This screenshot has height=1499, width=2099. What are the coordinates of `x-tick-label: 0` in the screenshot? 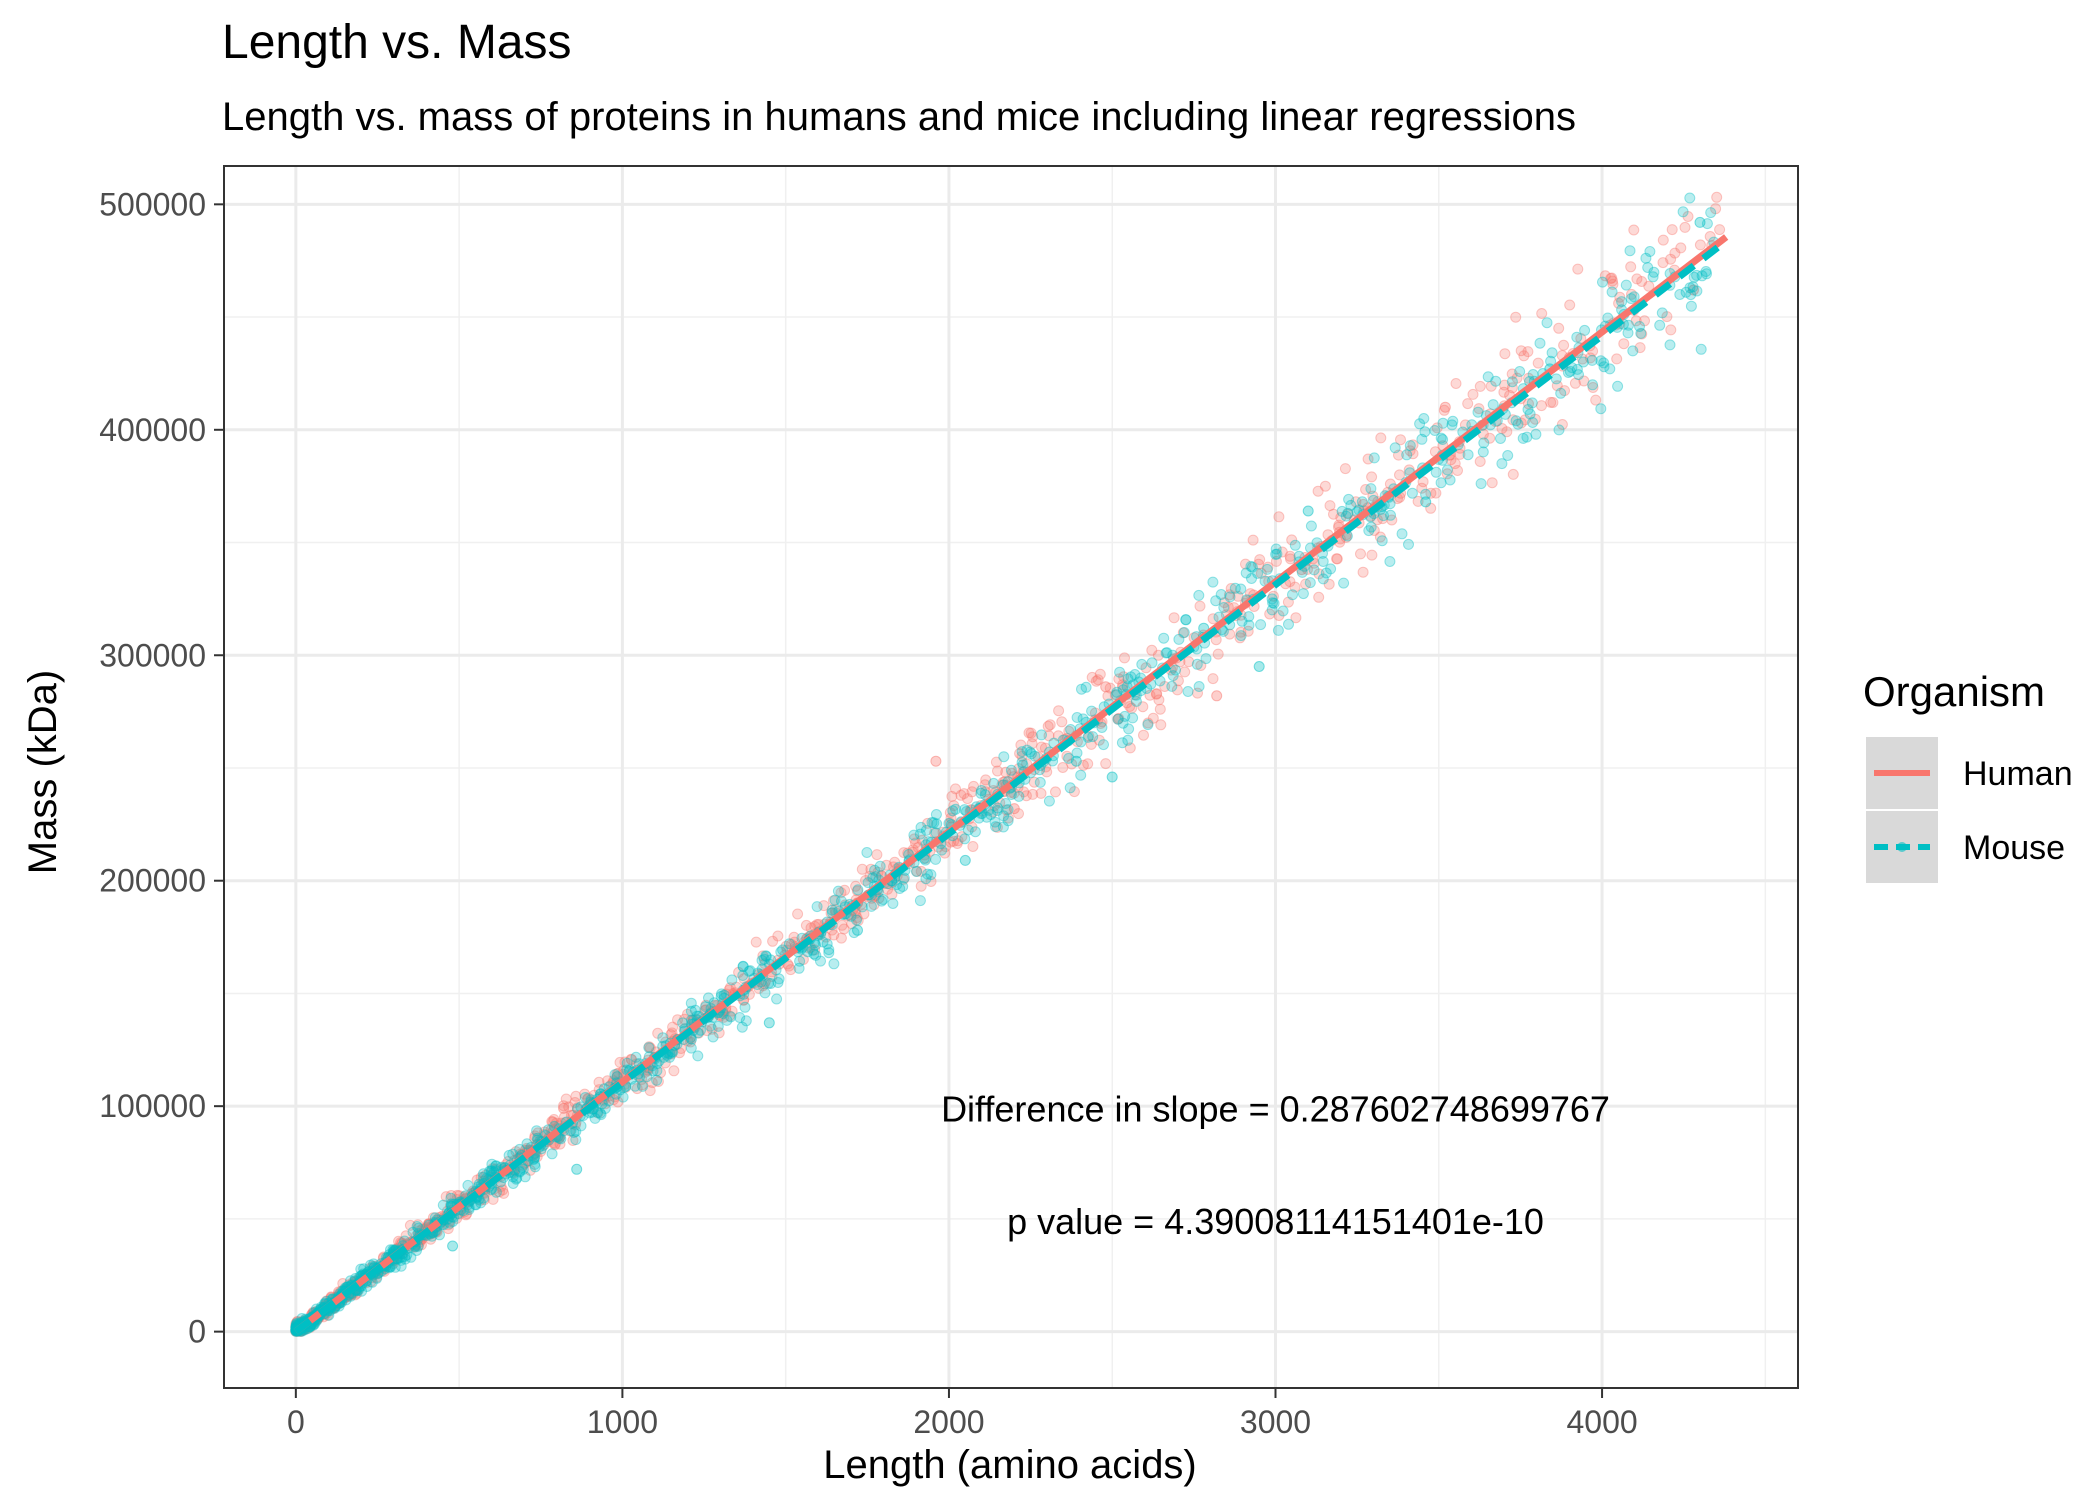 It's located at (296, 1422).